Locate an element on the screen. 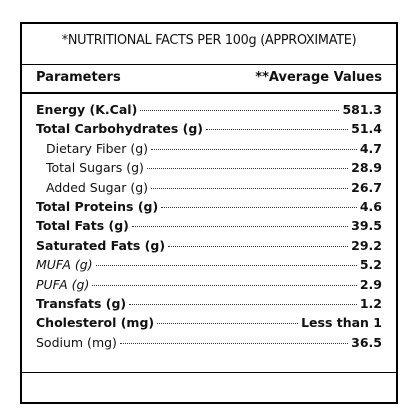 The width and height of the screenshot is (420, 420). nutrient-row: Cholesterol (mg) Less than 1 is located at coordinates (209, 324).